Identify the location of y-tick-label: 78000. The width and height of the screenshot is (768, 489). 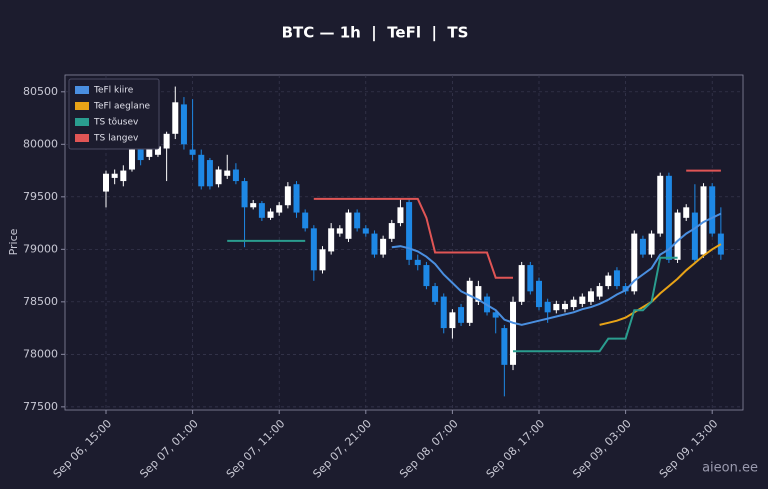
(40, 353).